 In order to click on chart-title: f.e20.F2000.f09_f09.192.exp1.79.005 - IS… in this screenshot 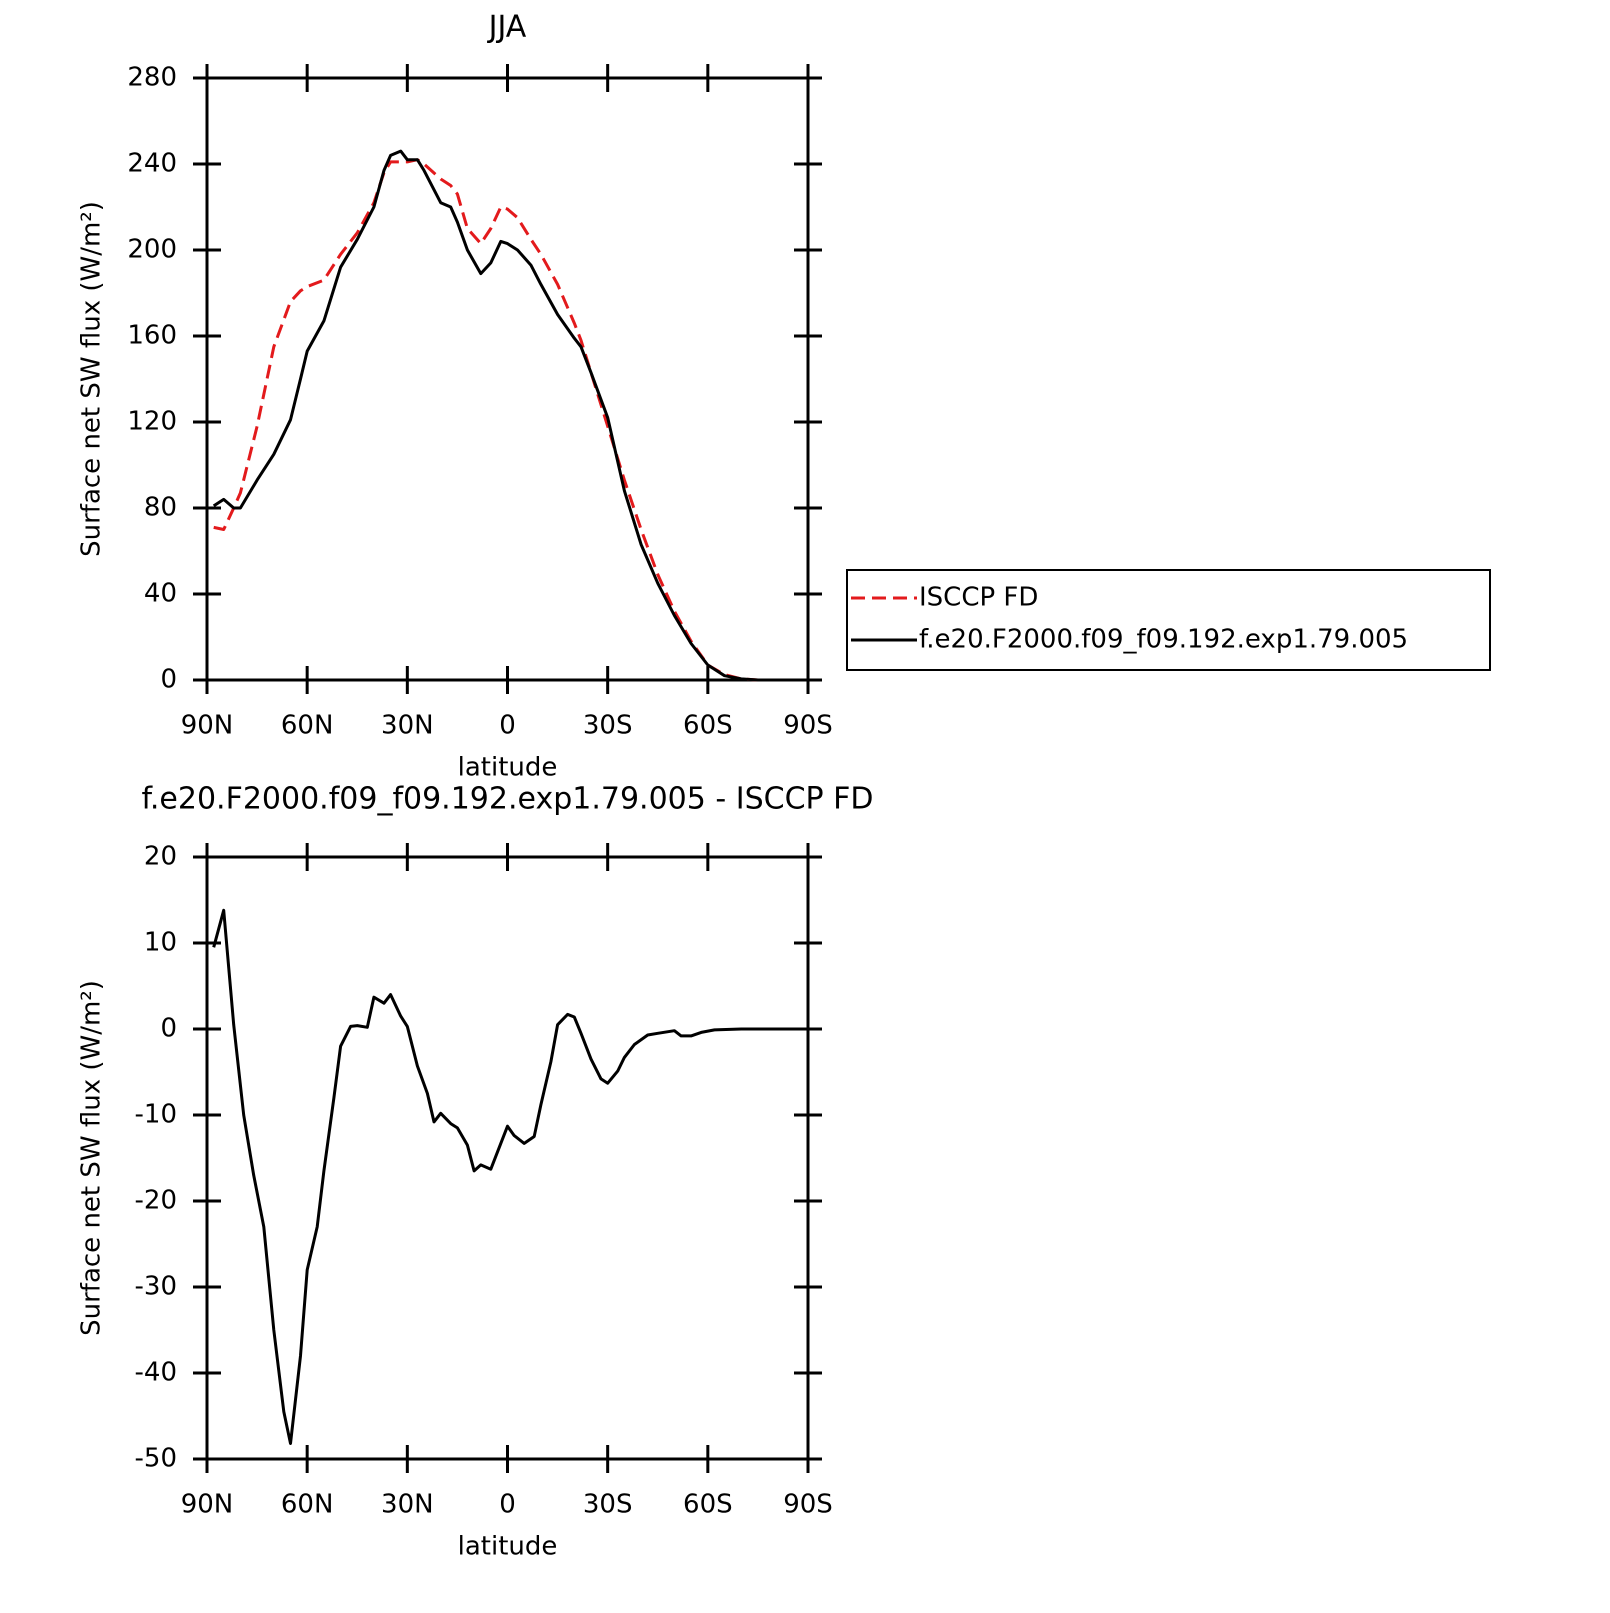, I will do `click(507, 799)`.